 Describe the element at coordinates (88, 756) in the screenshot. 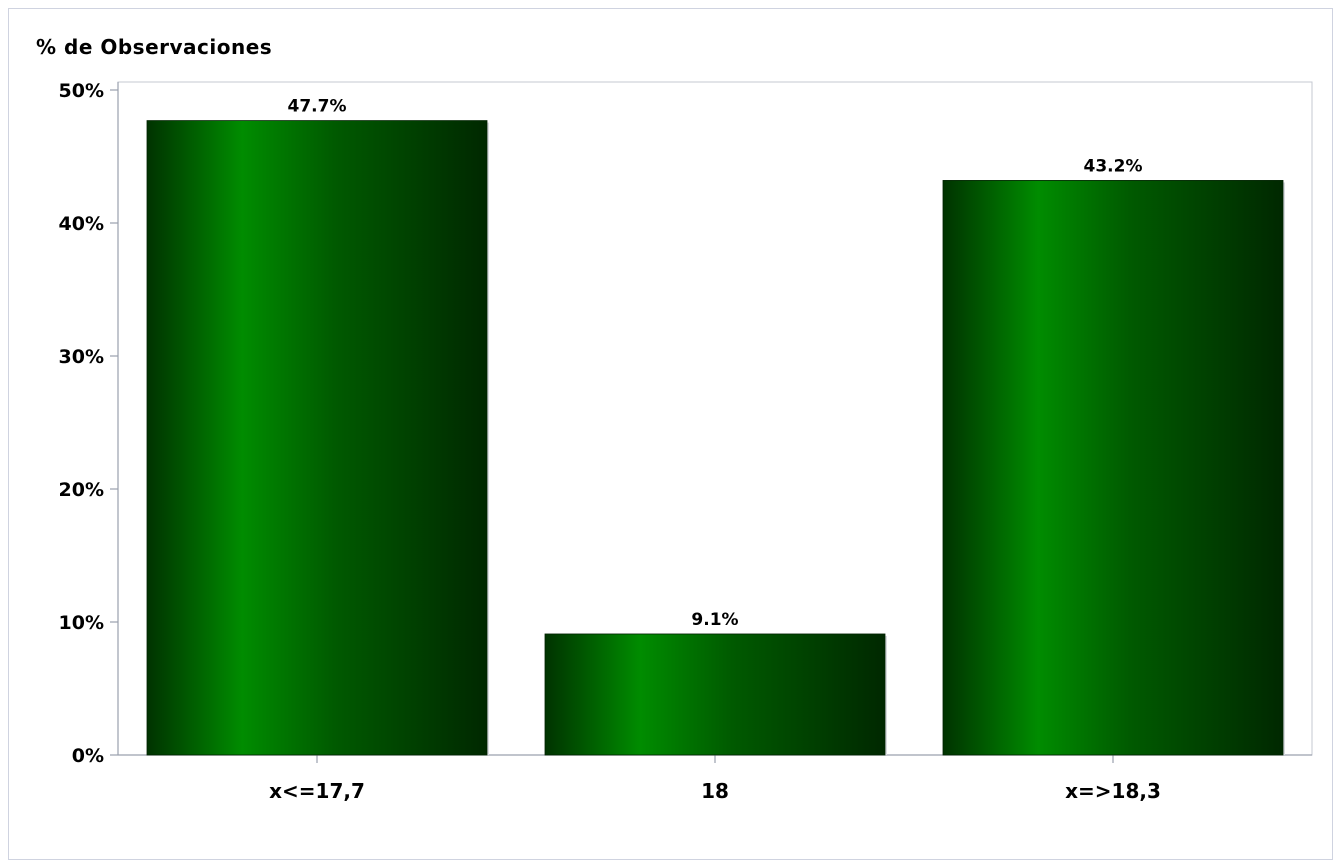

I see `y-tick-label: 0%` at that location.